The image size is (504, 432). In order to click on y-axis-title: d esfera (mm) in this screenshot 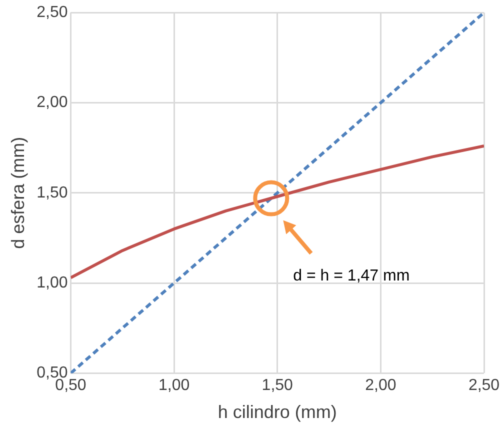, I will do `click(18, 192)`.